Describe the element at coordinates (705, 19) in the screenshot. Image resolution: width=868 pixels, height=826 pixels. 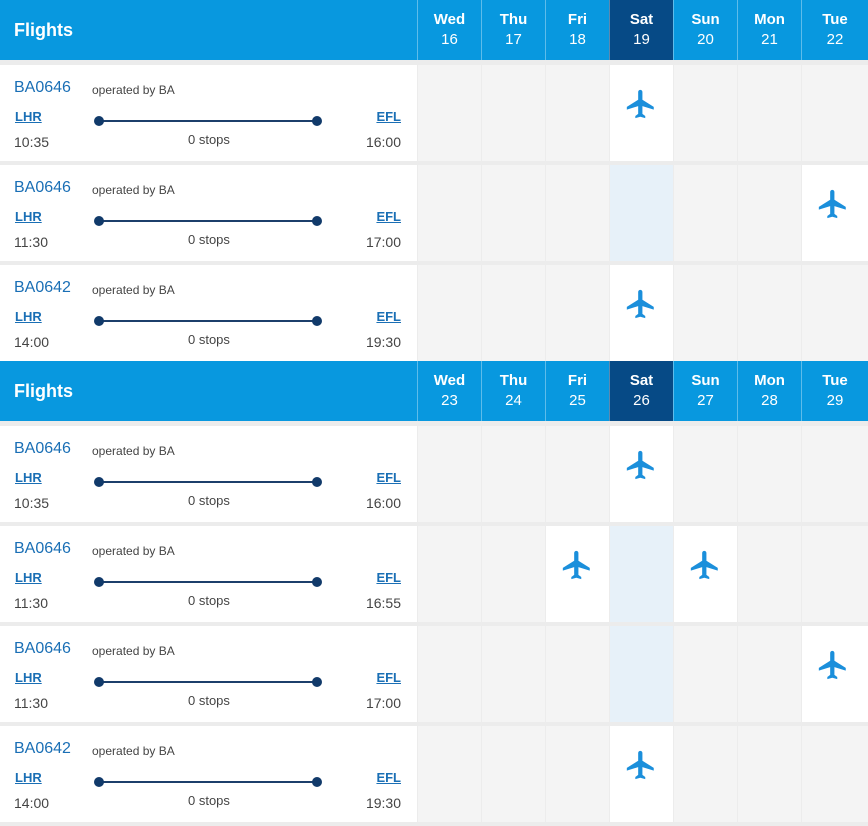
I see `day-name: Sun` at that location.